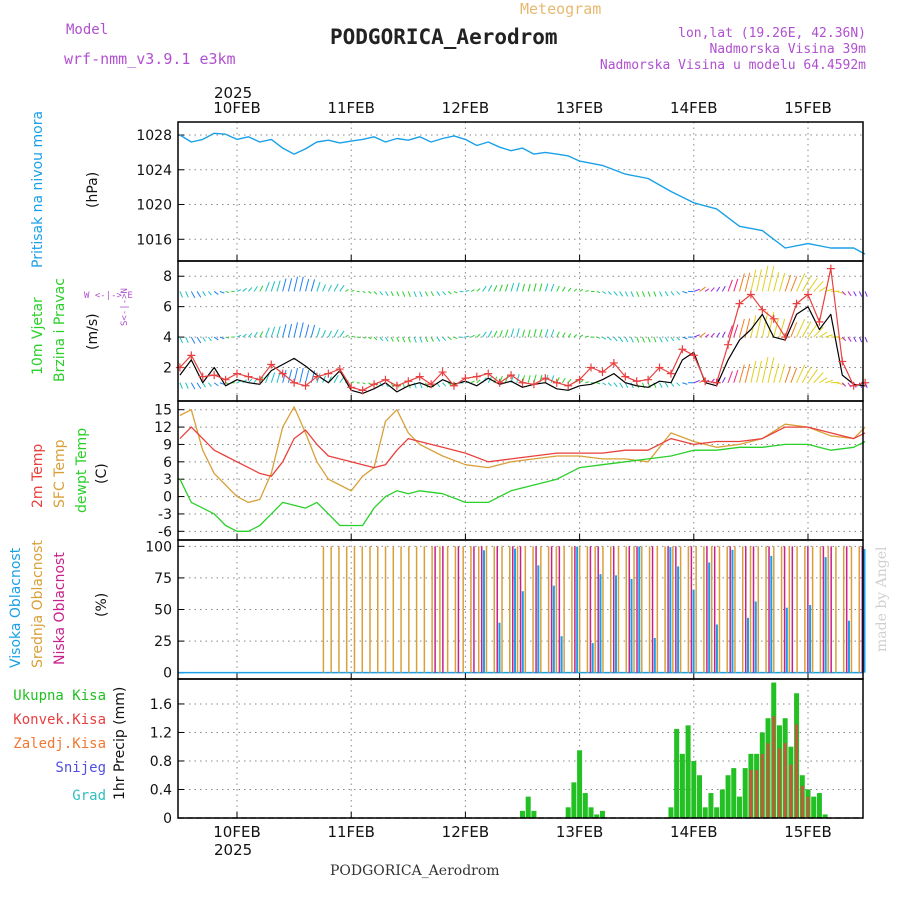 Image resolution: width=900 pixels, height=900 pixels. I want to click on y-tick-label: 0, so click(167, 674).